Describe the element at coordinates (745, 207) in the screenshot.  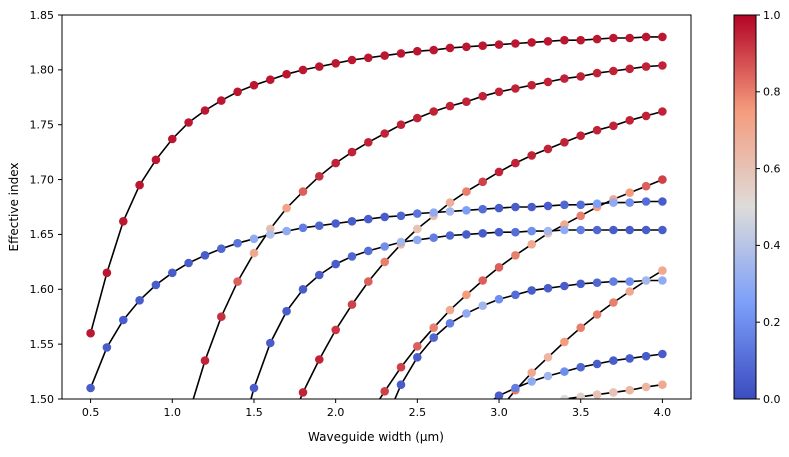
I see `colorbar-gradient` at that location.